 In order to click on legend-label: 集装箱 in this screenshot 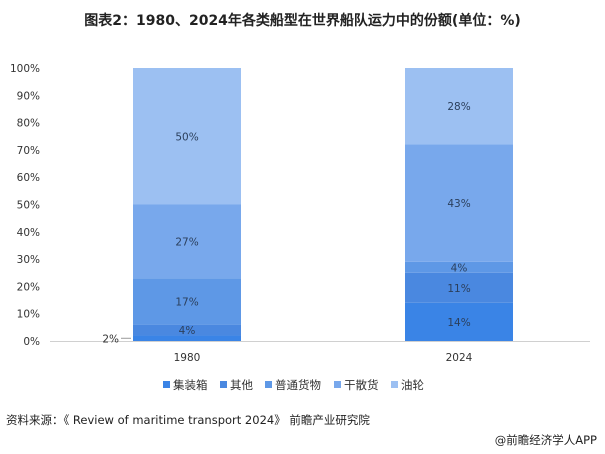, I will do `click(190, 385)`.